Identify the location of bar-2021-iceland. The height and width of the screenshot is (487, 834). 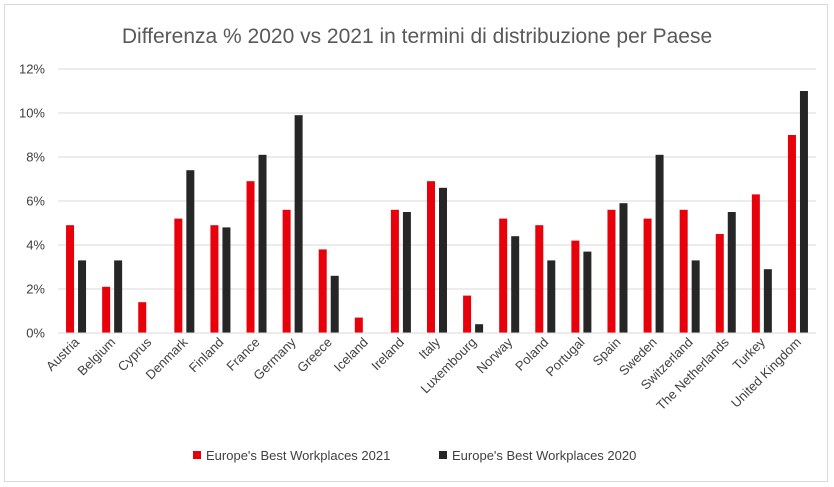
(358, 325).